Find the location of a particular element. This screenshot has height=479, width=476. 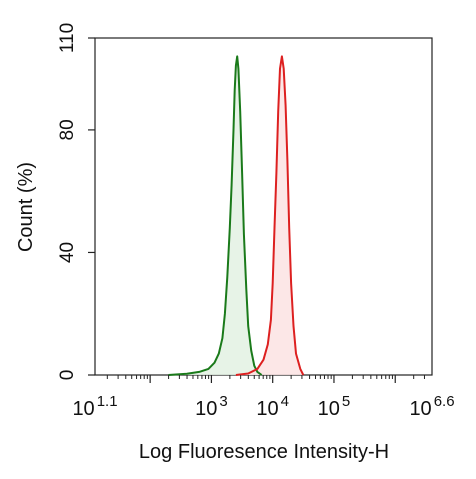

x-axis: 10 1.1 10 3 10 4 10 5 10 6.6 is located at coordinates (263, 397).